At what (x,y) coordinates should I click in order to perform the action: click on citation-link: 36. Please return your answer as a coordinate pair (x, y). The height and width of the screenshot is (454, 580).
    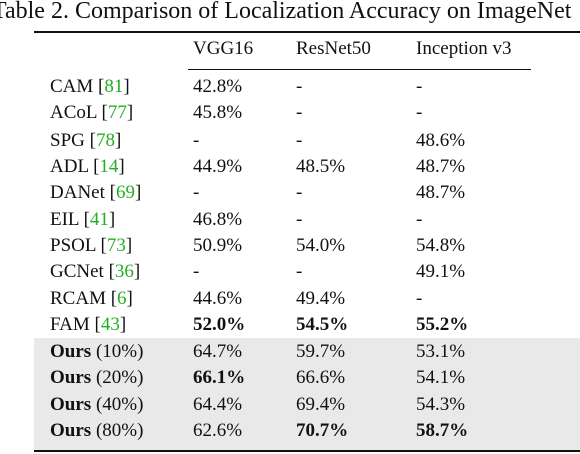
    Looking at the image, I should click on (124, 271).